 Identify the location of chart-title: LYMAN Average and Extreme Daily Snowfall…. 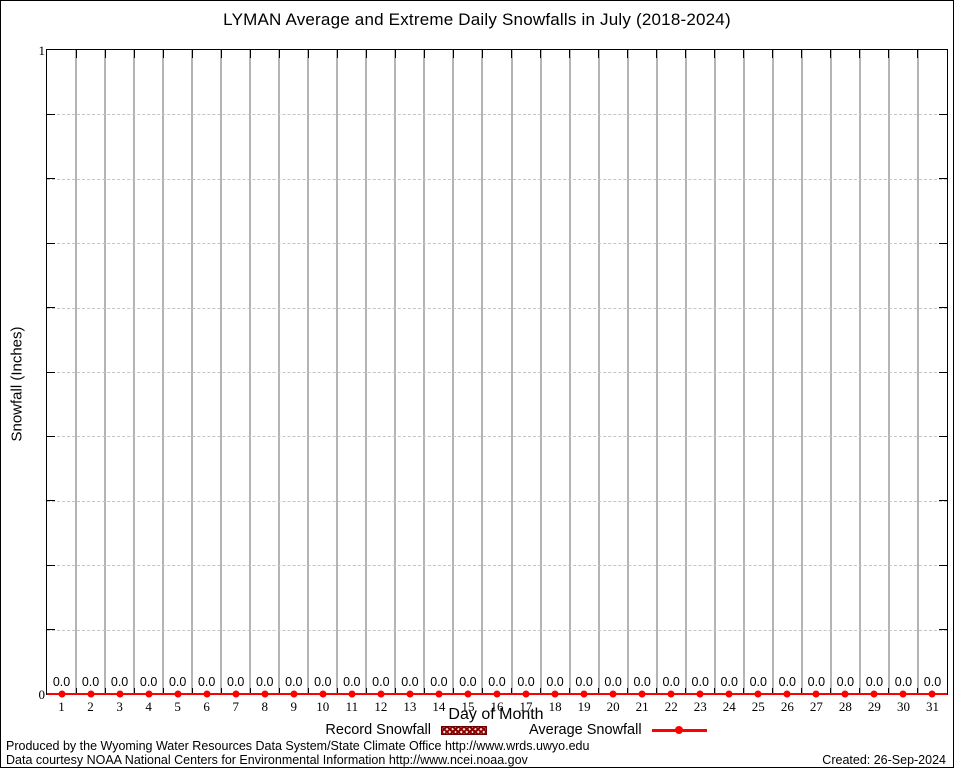
(477, 19).